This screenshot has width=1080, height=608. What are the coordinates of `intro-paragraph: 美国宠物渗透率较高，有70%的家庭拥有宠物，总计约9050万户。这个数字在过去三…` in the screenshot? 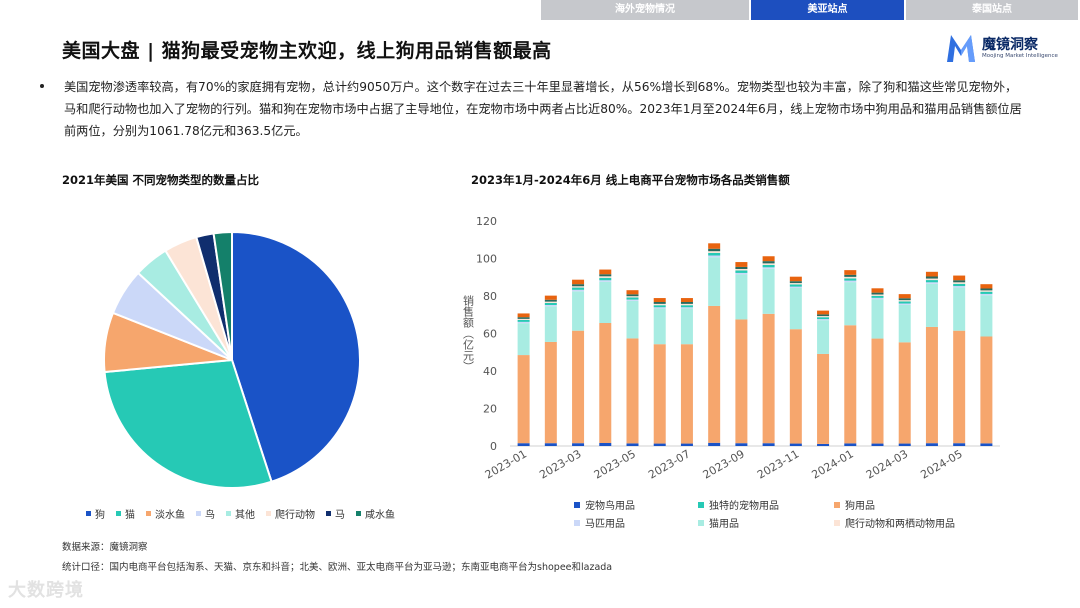 It's located at (543, 109).